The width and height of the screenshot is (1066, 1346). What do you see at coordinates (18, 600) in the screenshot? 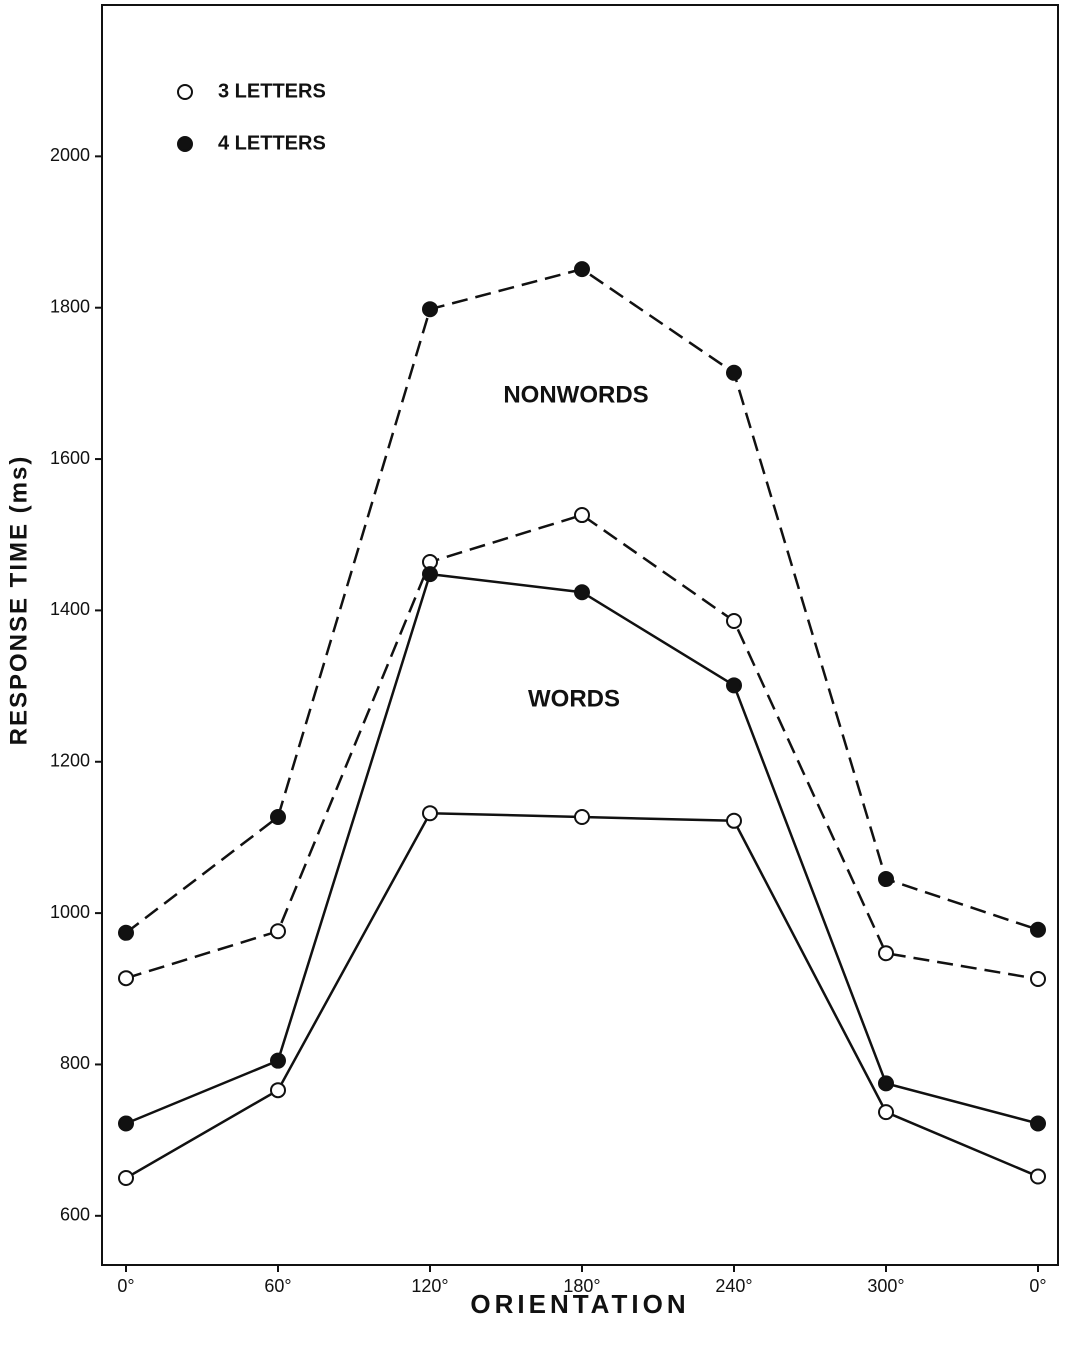
I see `y-axis-label: RESPONSE TIME (ms)` at bounding box center [18, 600].